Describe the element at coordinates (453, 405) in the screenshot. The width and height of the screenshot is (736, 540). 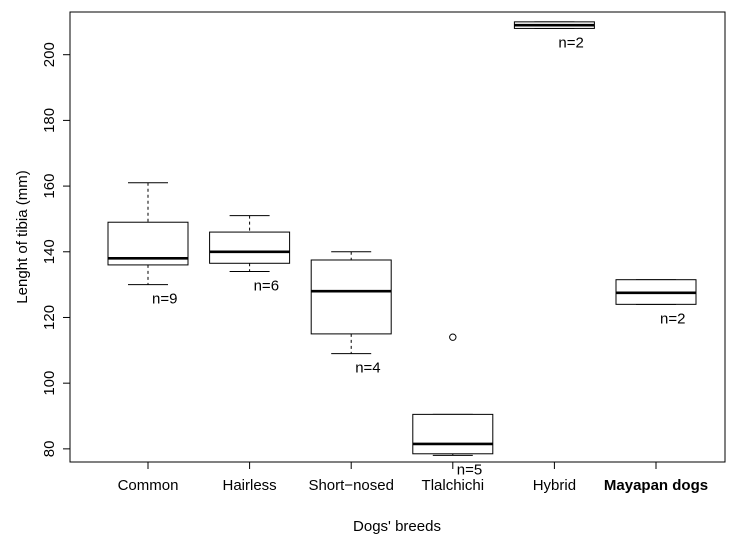
I see `box-tlalchichi: n=5` at that location.